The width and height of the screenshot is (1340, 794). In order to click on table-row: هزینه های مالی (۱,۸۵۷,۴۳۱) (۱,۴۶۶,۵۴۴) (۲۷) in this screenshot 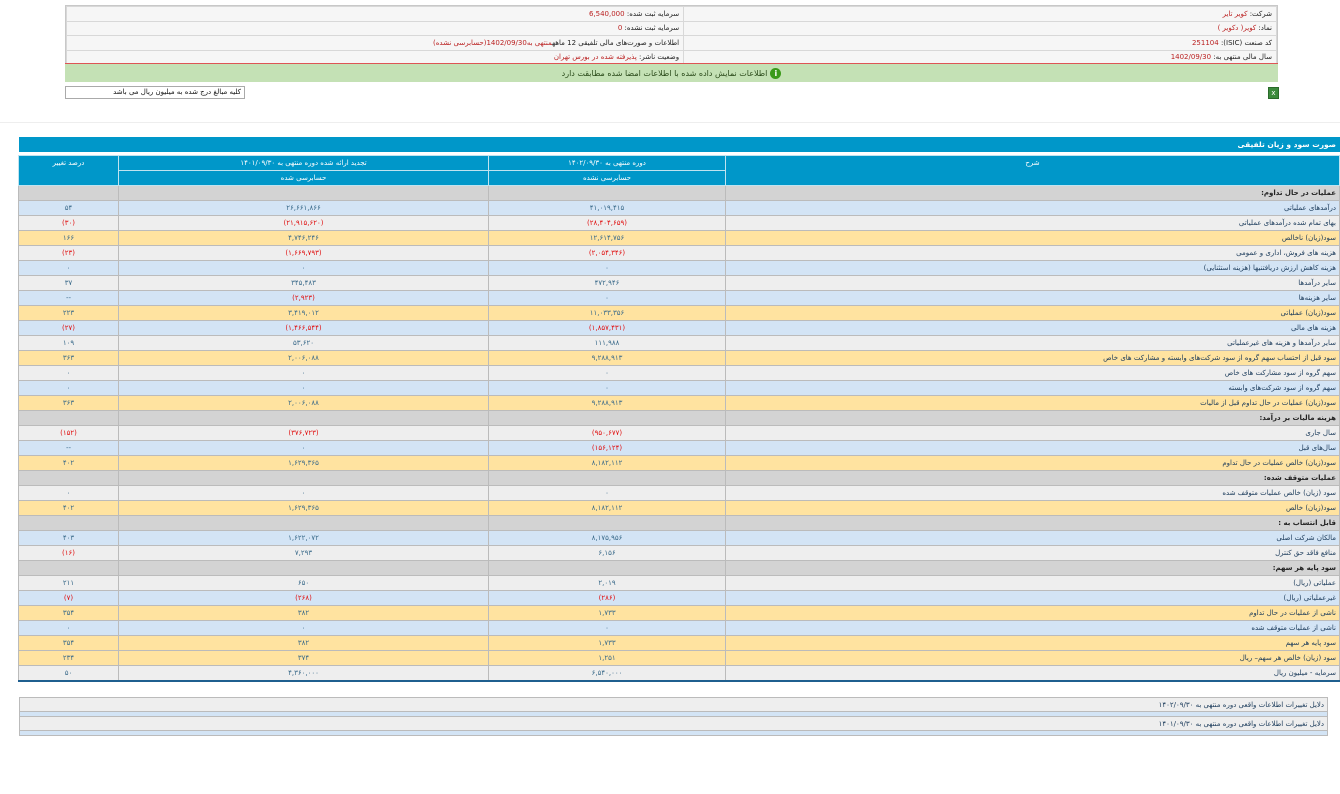, I will do `click(679, 328)`.